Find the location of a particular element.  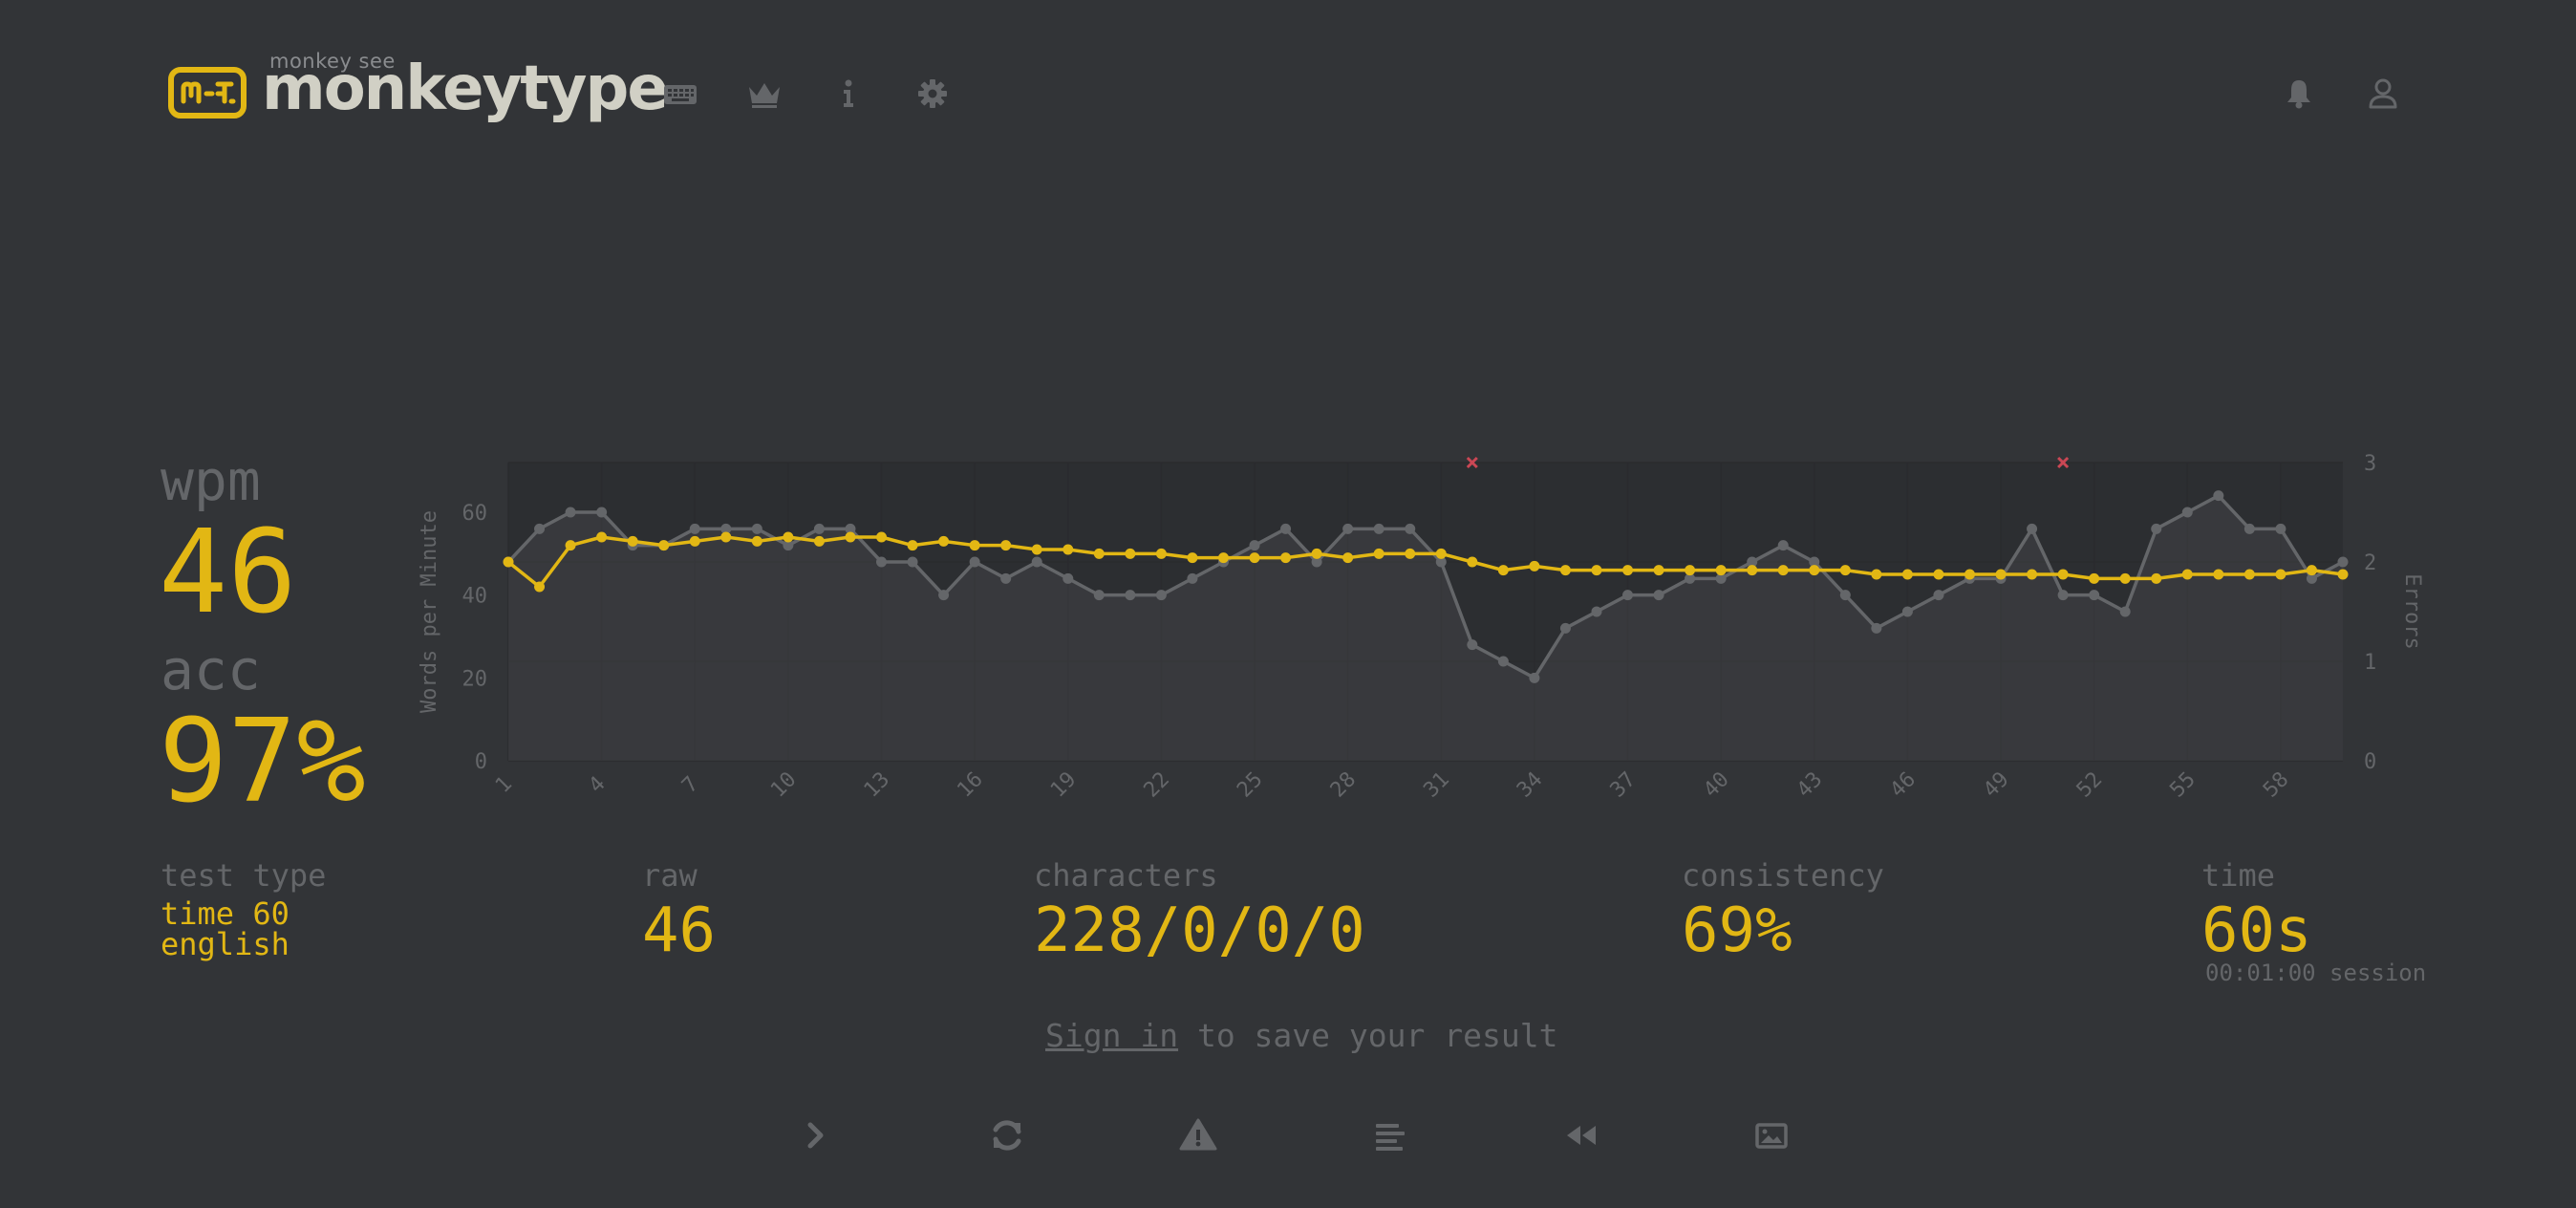

raw-value: 46 is located at coordinates (679, 930).